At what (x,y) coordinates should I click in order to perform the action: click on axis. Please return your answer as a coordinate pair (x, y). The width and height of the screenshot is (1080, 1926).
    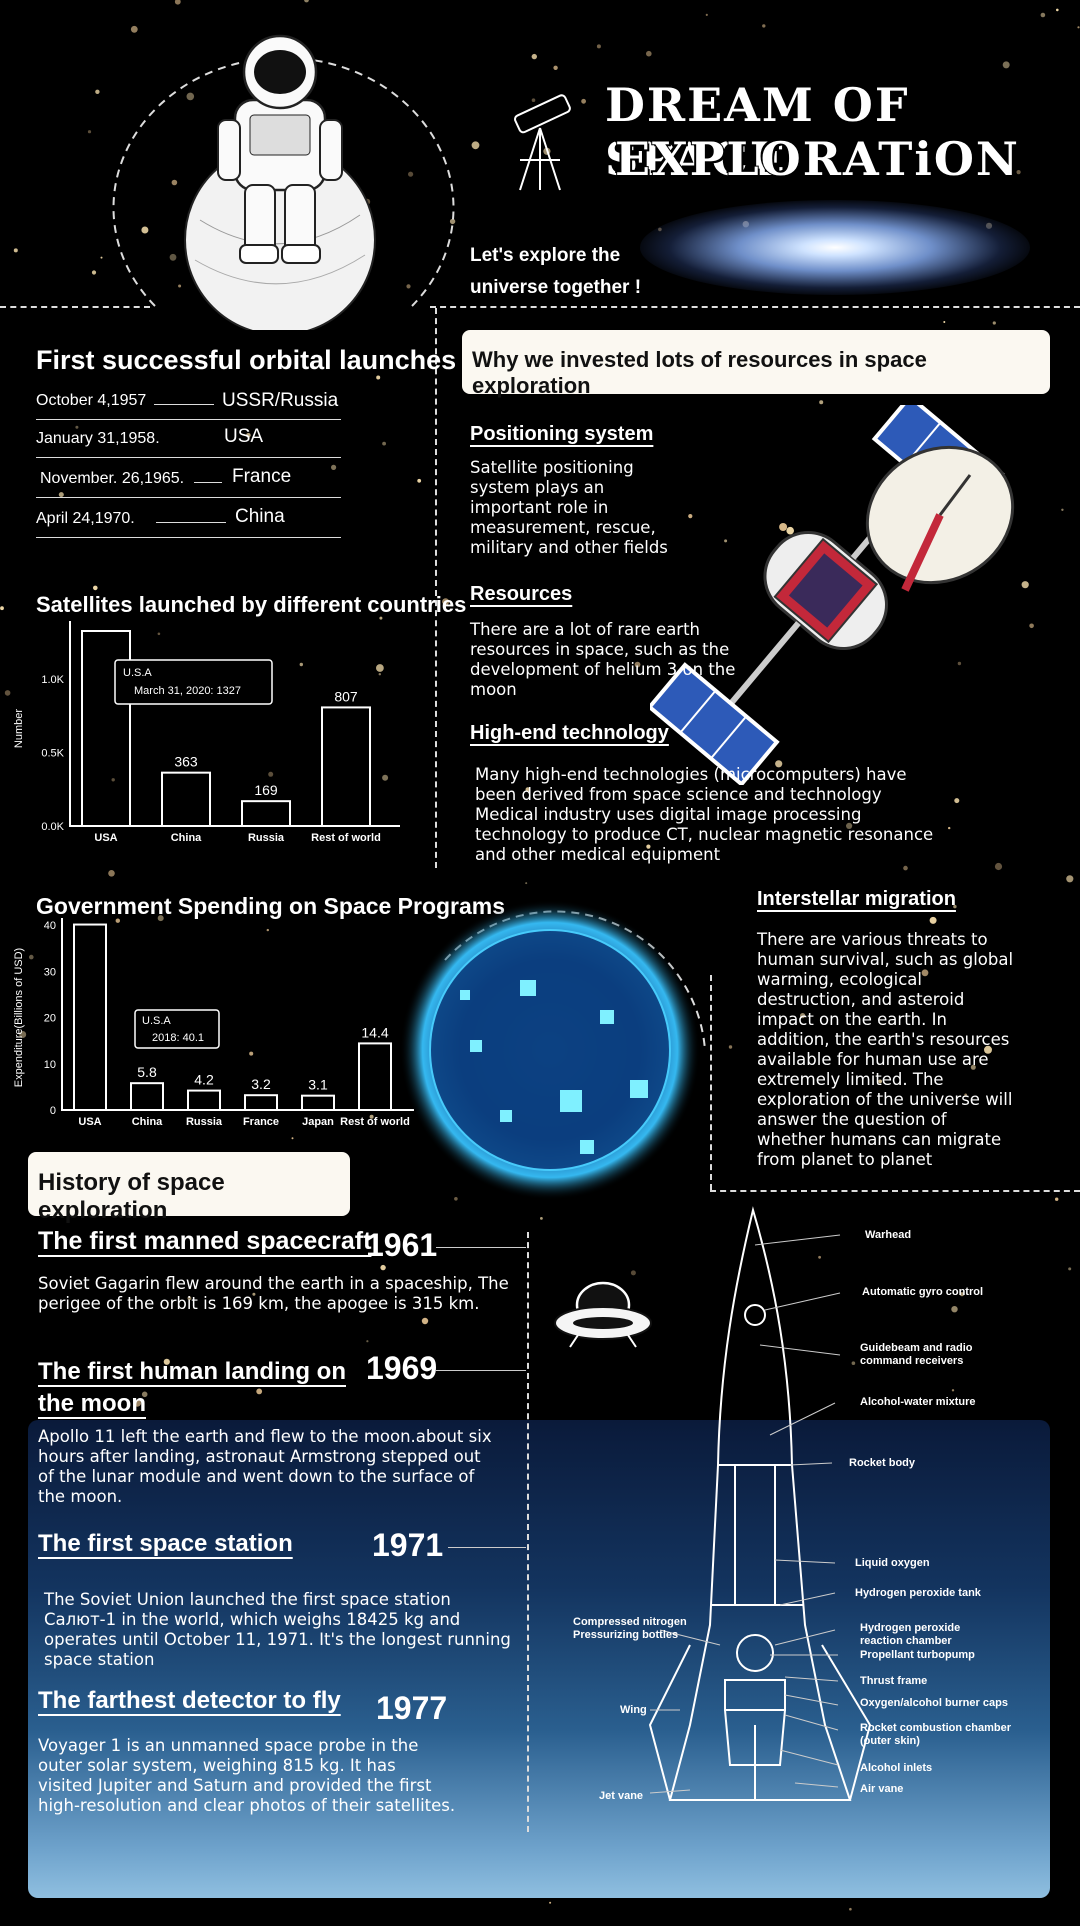
    Looking at the image, I should click on (234, 724).